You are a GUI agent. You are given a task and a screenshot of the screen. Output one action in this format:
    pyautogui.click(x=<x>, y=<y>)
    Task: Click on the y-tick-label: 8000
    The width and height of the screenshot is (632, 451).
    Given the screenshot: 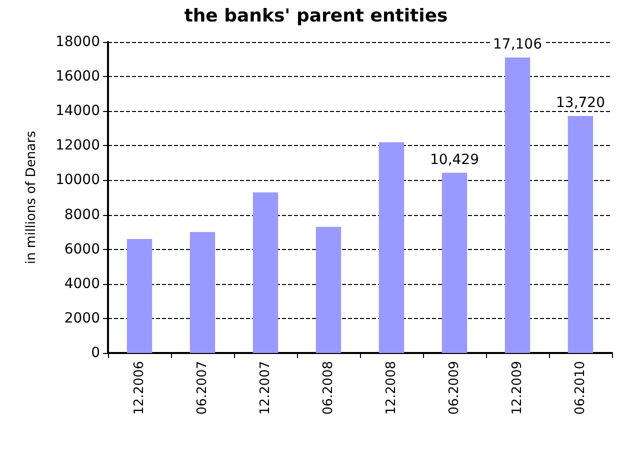 What is the action you would take?
    pyautogui.click(x=82, y=214)
    